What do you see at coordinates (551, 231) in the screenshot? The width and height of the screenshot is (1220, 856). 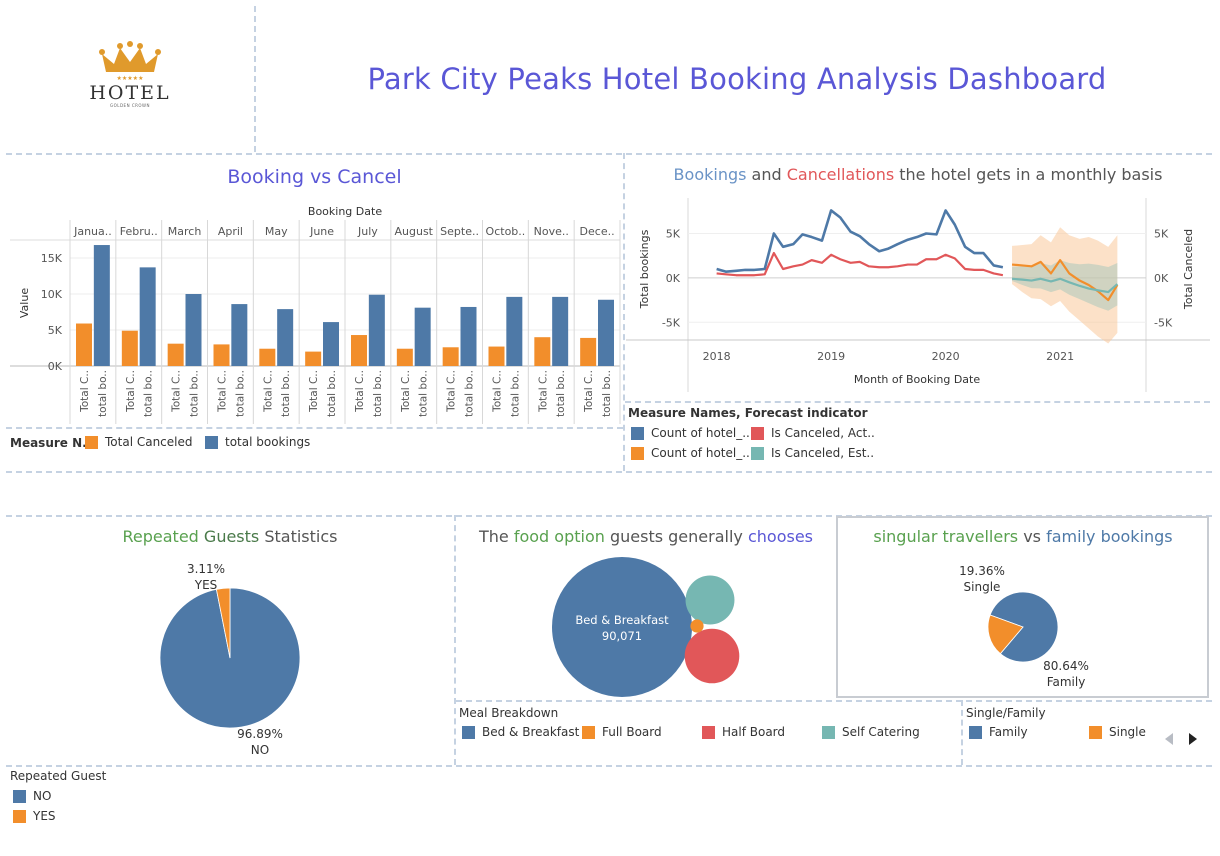 I see `bar-category-label: Nove..` at bounding box center [551, 231].